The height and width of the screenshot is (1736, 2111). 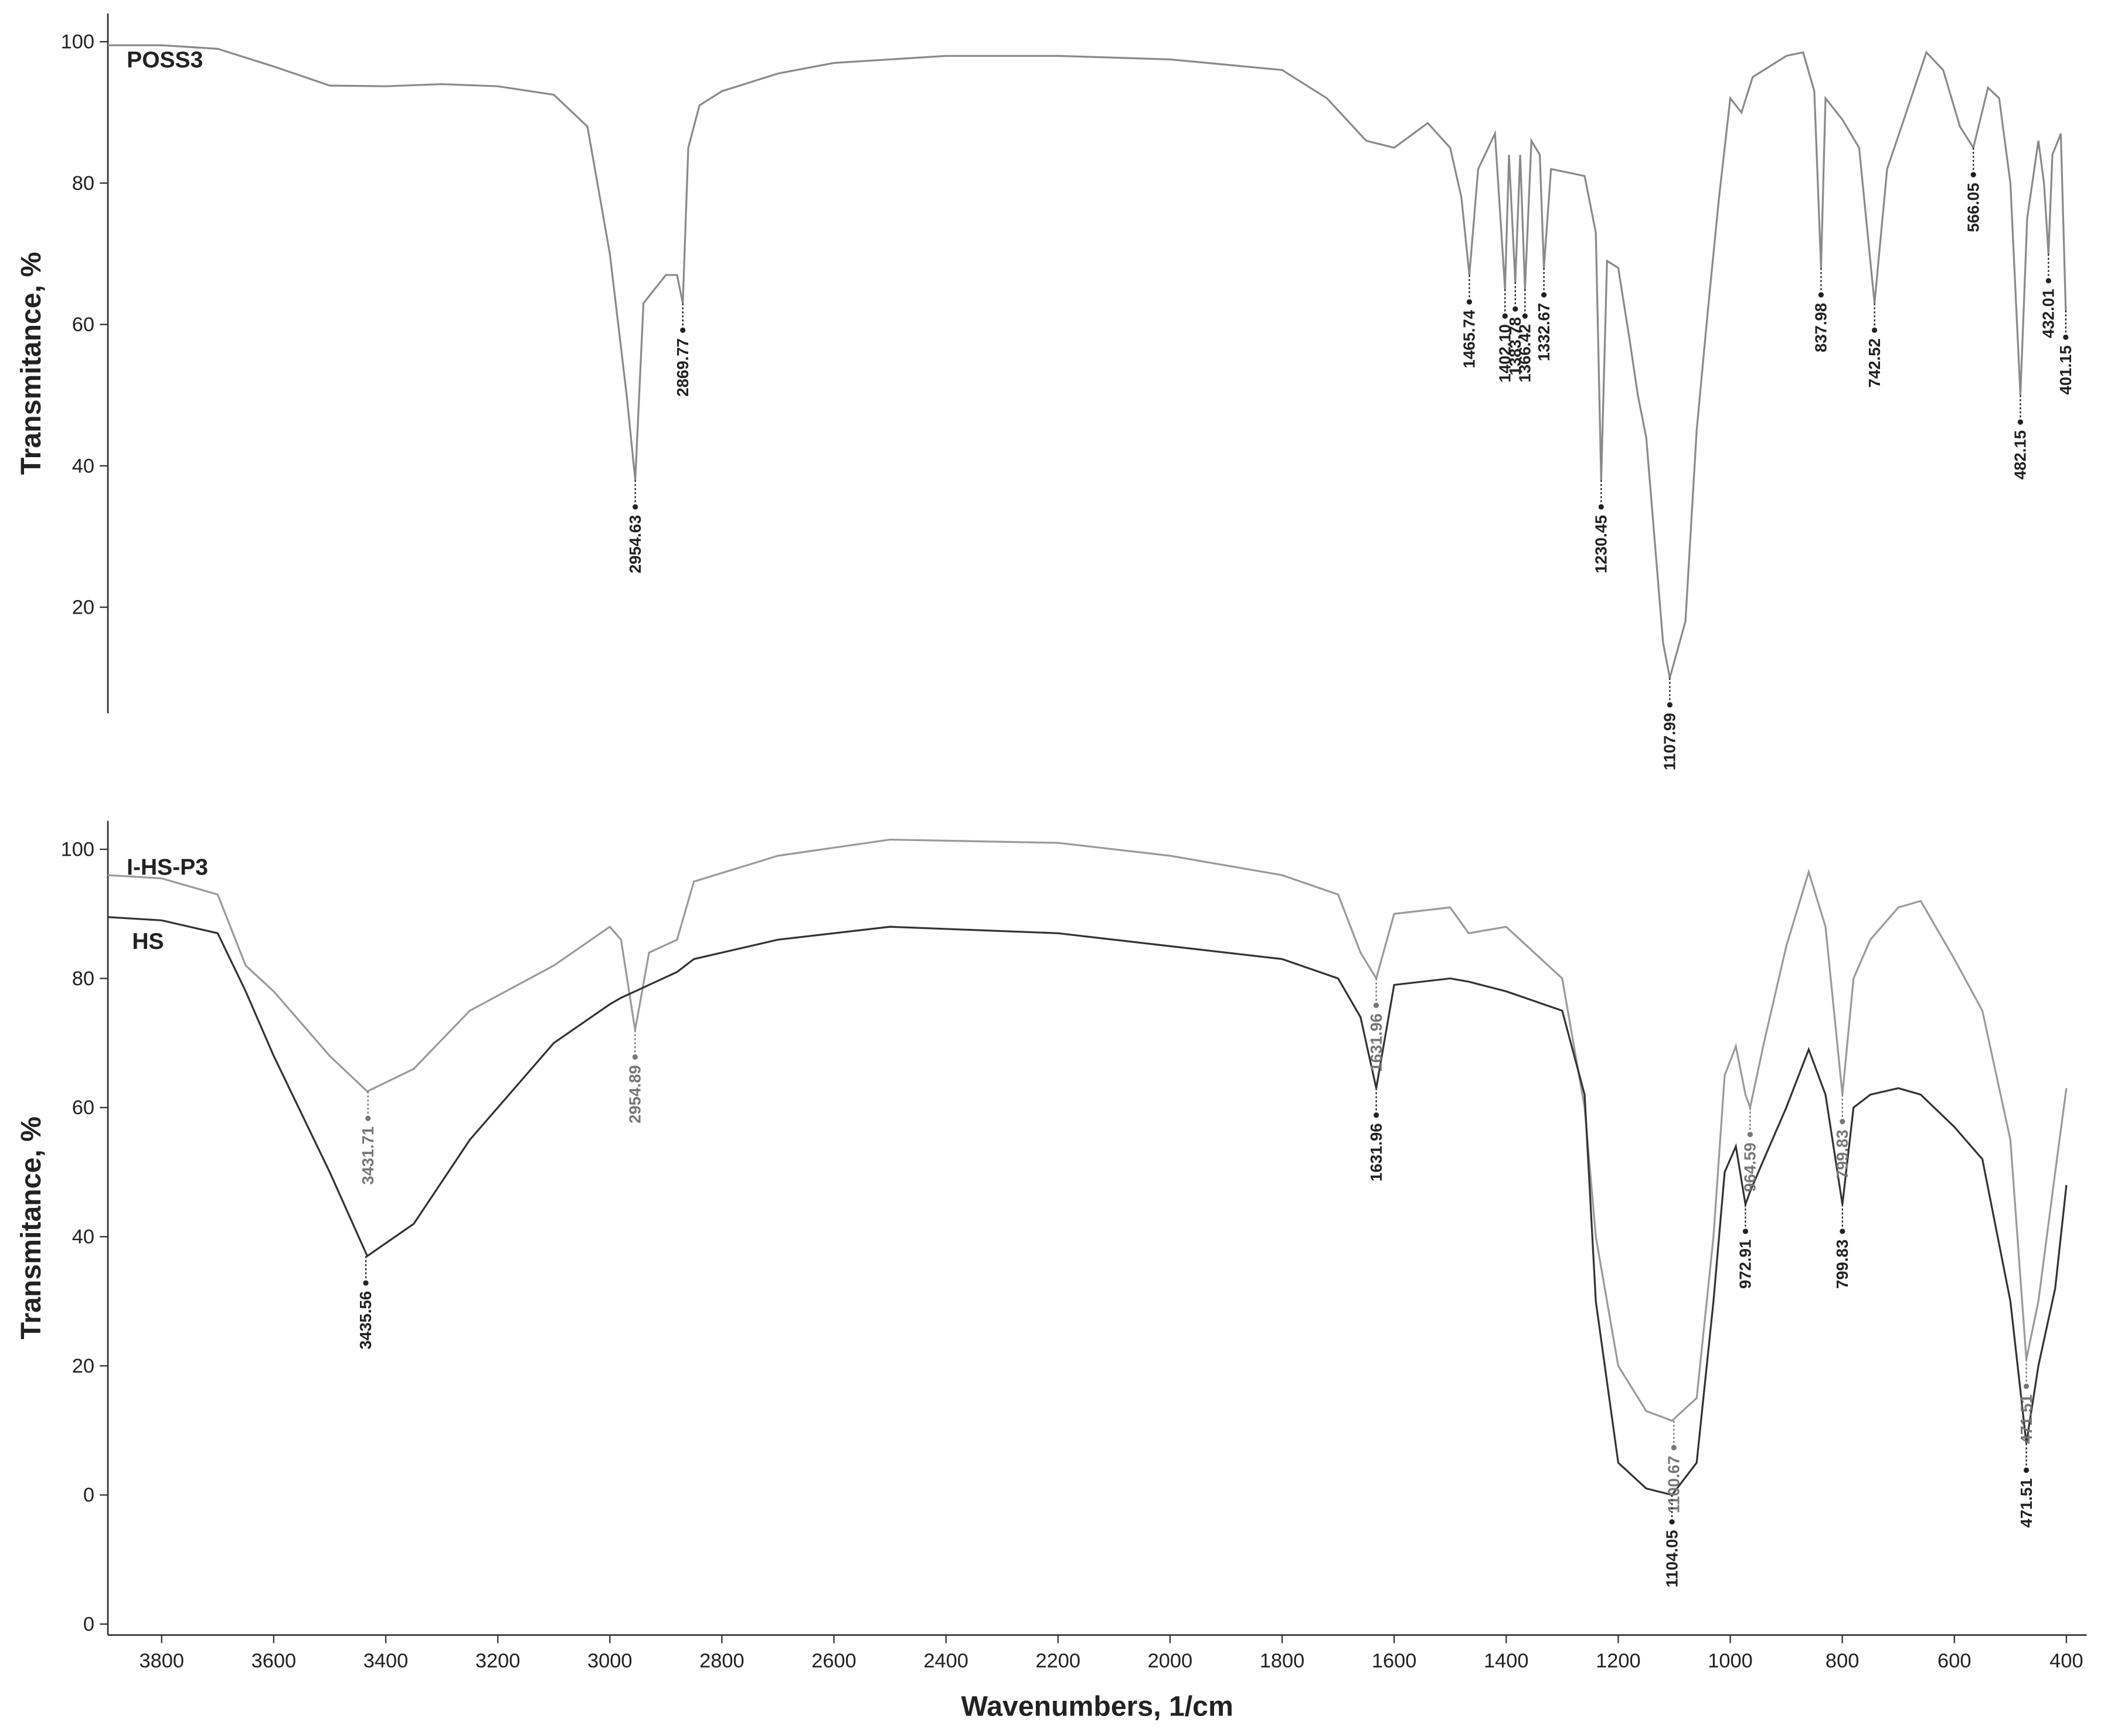 I want to click on x-tick-label: 600, so click(x=1954, y=1661).